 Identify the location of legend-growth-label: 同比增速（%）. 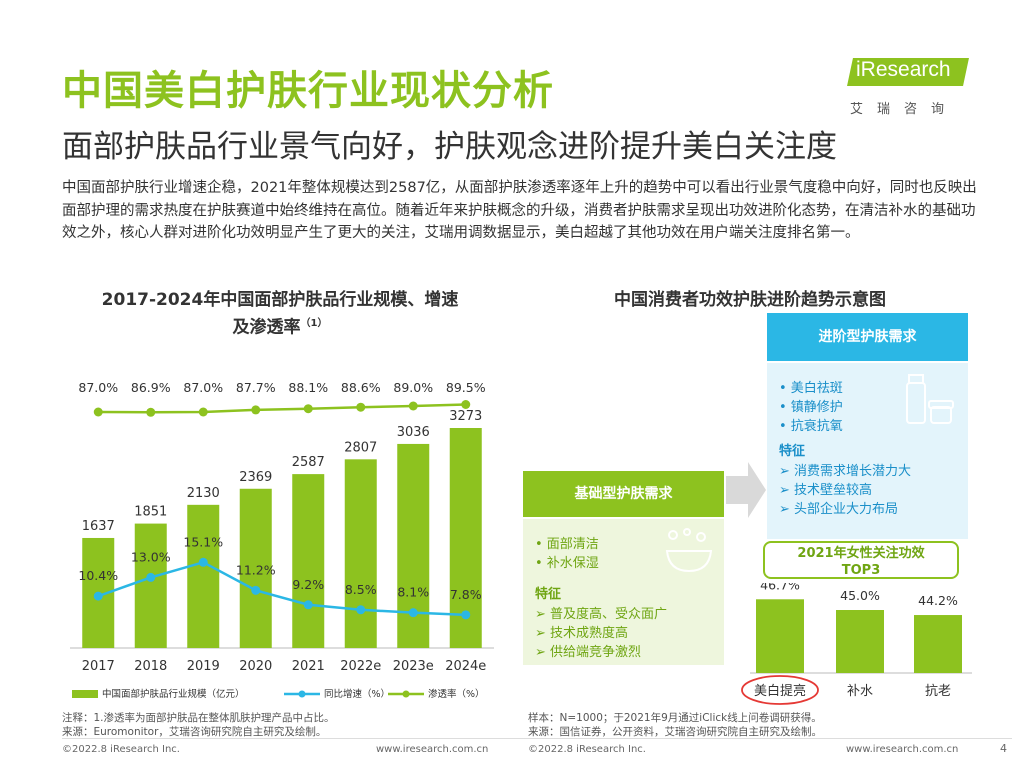
(357, 694).